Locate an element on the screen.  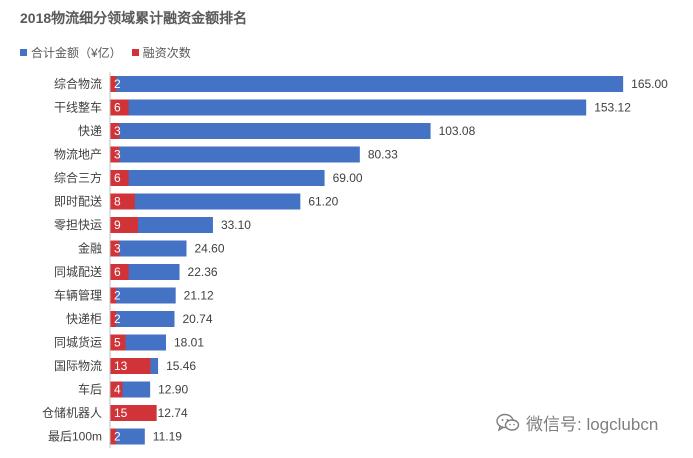
category-label: 干线整车 is located at coordinates (78, 107).